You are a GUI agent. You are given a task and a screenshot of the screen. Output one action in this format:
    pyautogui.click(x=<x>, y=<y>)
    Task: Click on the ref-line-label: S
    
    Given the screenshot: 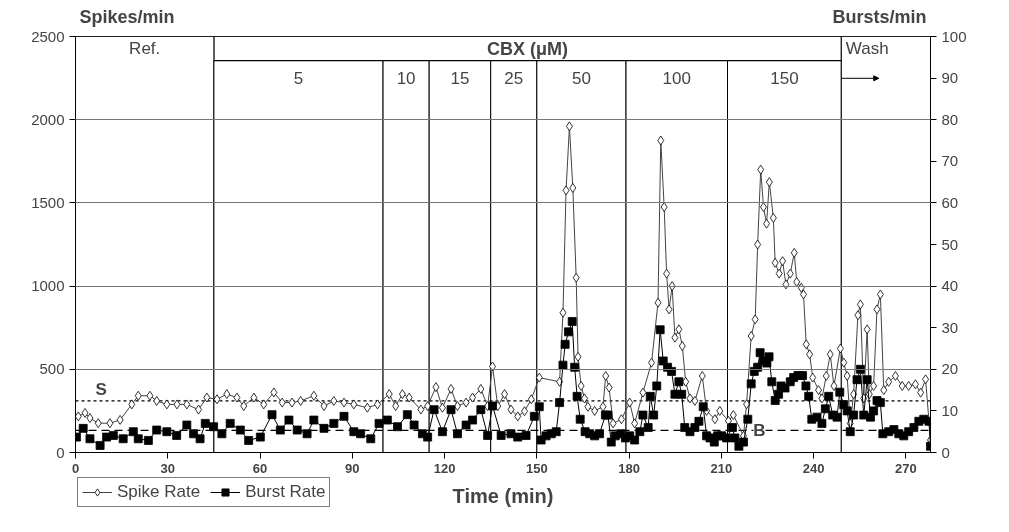 What is the action you would take?
    pyautogui.click(x=101, y=389)
    